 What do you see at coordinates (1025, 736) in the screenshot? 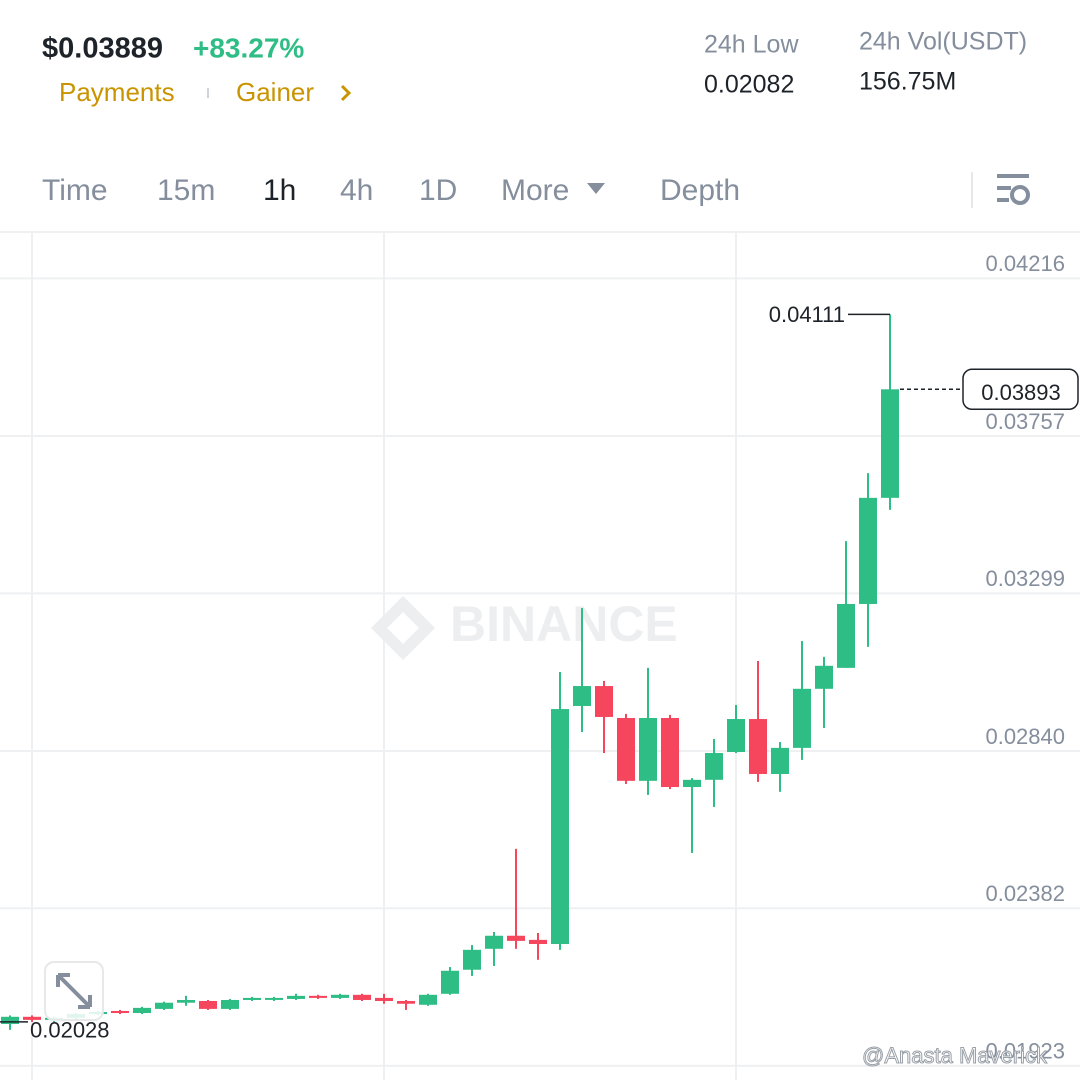
I see `y-tick-label: 0.02840` at bounding box center [1025, 736].